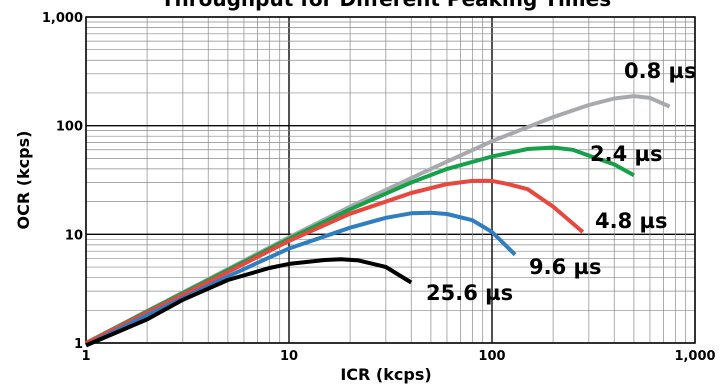 The width and height of the screenshot is (723, 385). I want to click on series-annotation: 0.8 µs, so click(660, 71).